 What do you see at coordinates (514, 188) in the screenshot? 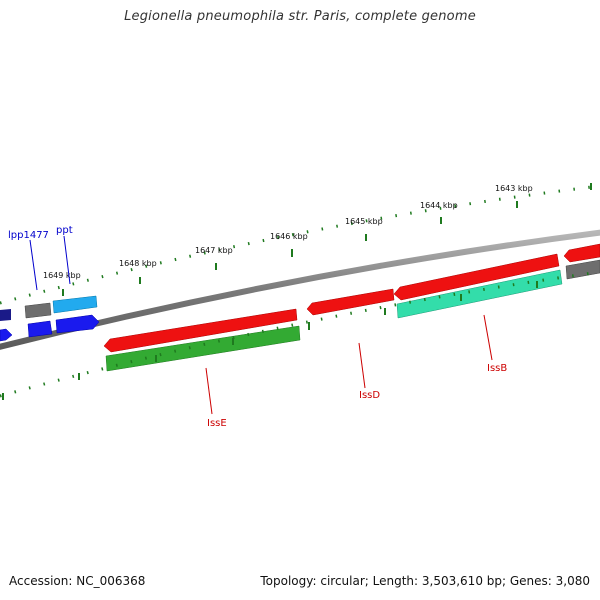
I see `scale-label: 1643 kbp` at bounding box center [514, 188].